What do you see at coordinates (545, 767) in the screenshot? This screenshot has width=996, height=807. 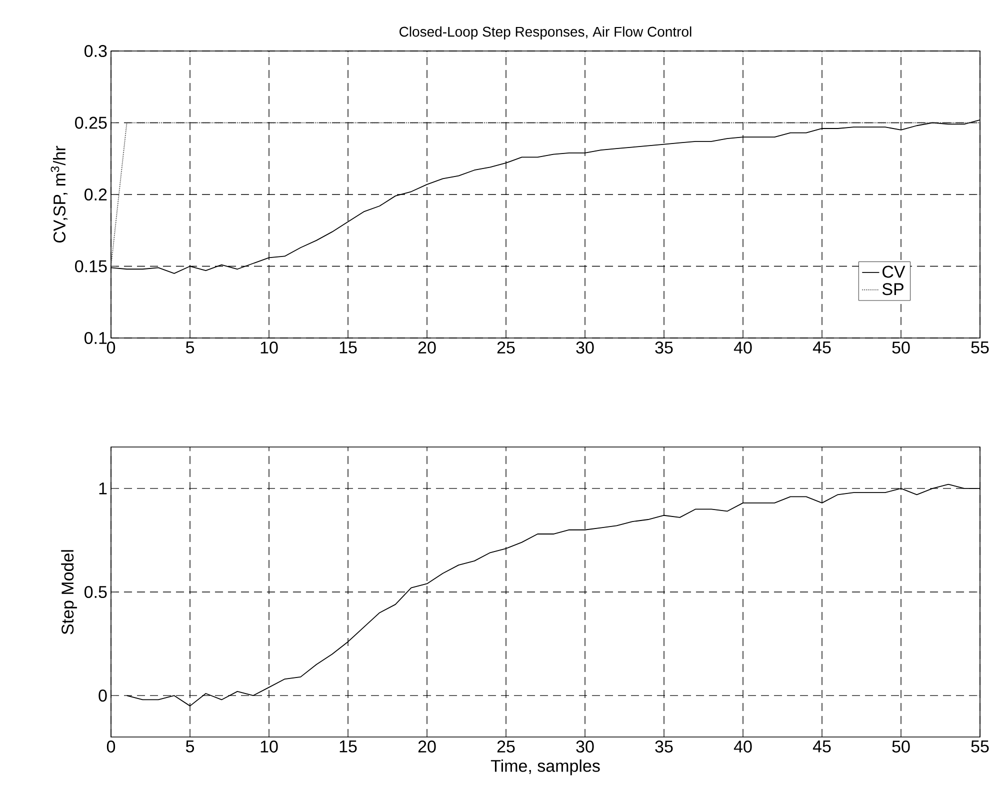 I see `x-axis-title: Time, samples` at bounding box center [545, 767].